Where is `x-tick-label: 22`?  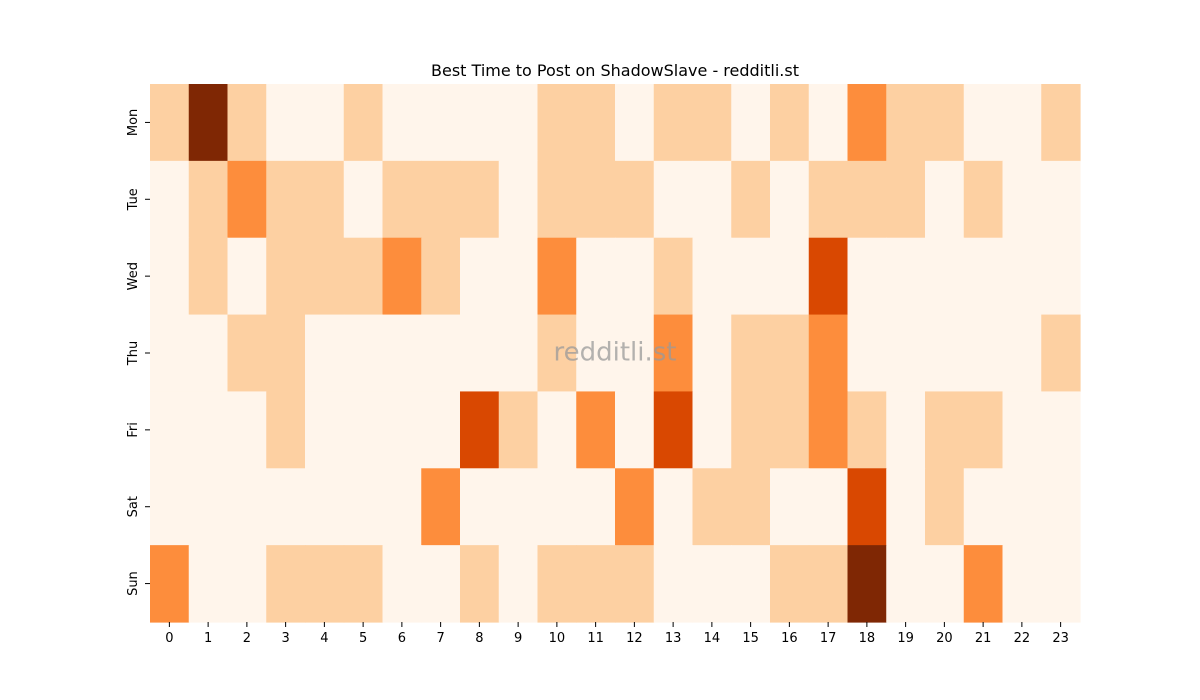
x-tick-label: 22 is located at coordinates (1022, 638).